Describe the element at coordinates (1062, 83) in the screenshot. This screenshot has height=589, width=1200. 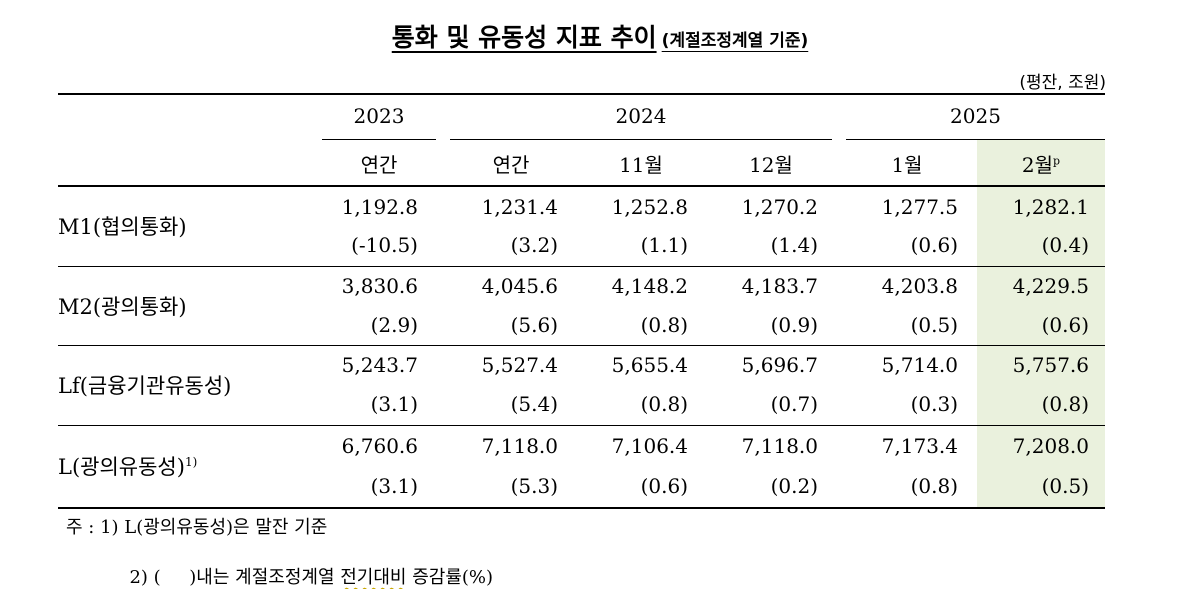
I see `unit-label: (평잔, 조원)` at that location.